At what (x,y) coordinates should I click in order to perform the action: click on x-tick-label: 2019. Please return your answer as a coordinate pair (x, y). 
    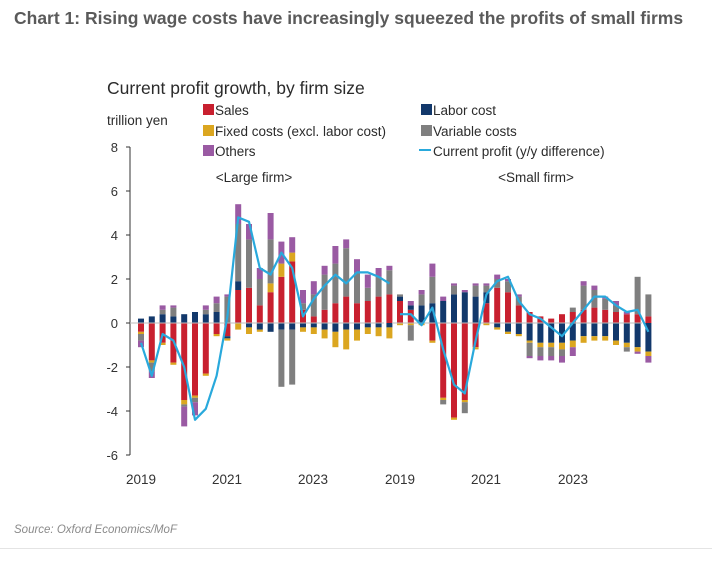
    Looking at the image, I should click on (400, 479).